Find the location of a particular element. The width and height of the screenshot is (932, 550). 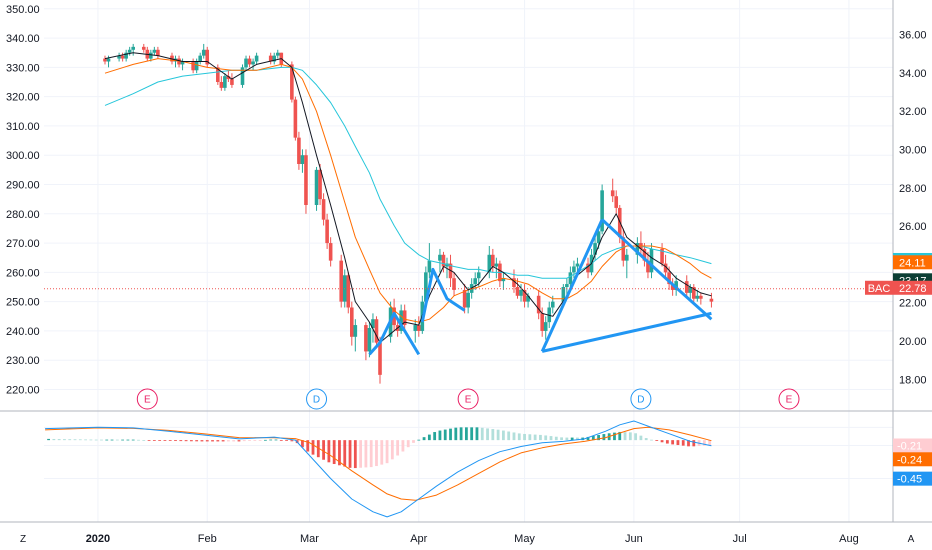

right-axis-tick-label: 34.00 is located at coordinates (913, 74).